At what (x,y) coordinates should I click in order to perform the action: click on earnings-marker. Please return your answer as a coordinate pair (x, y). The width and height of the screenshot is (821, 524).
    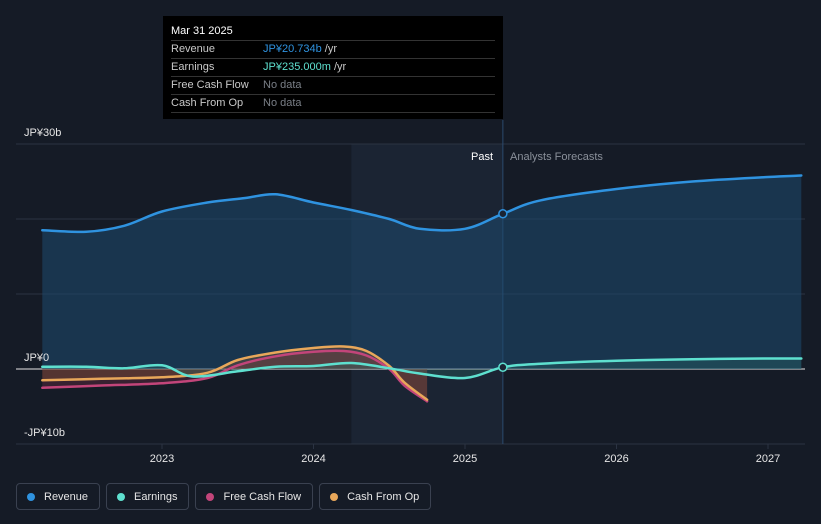
    Looking at the image, I should click on (503, 367).